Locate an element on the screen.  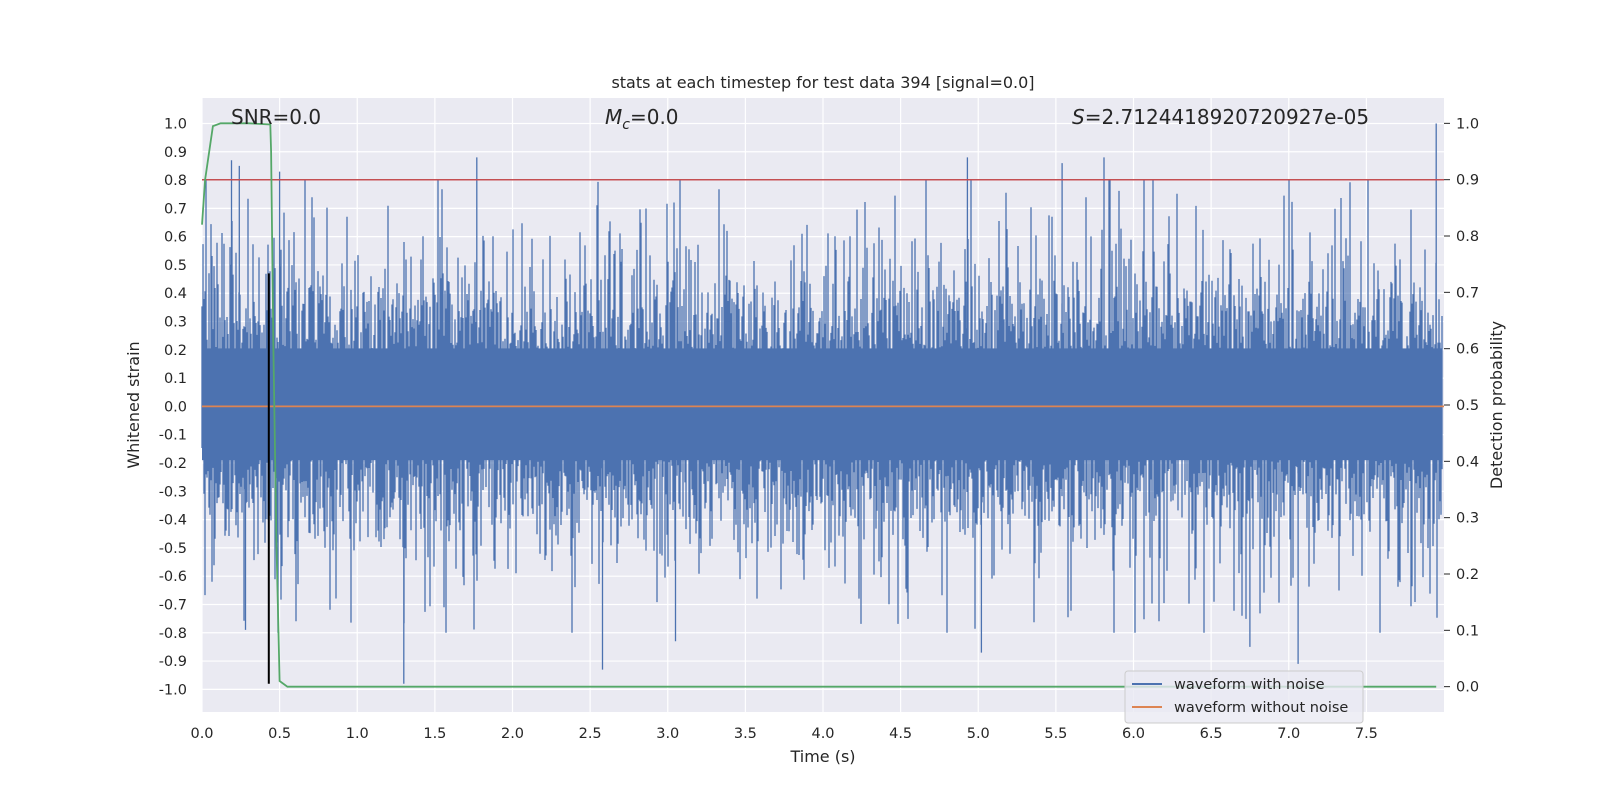
y-tick-label: 1.0 is located at coordinates (175, 124).